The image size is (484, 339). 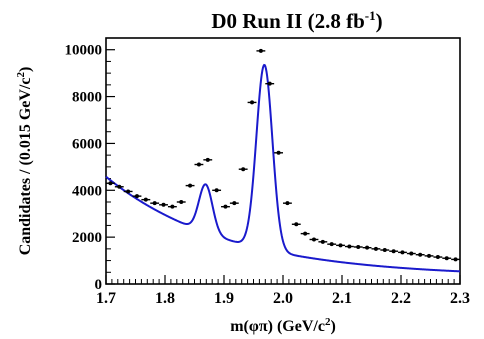 I want to click on x-tick-label: 1.9, so click(x=224, y=298).